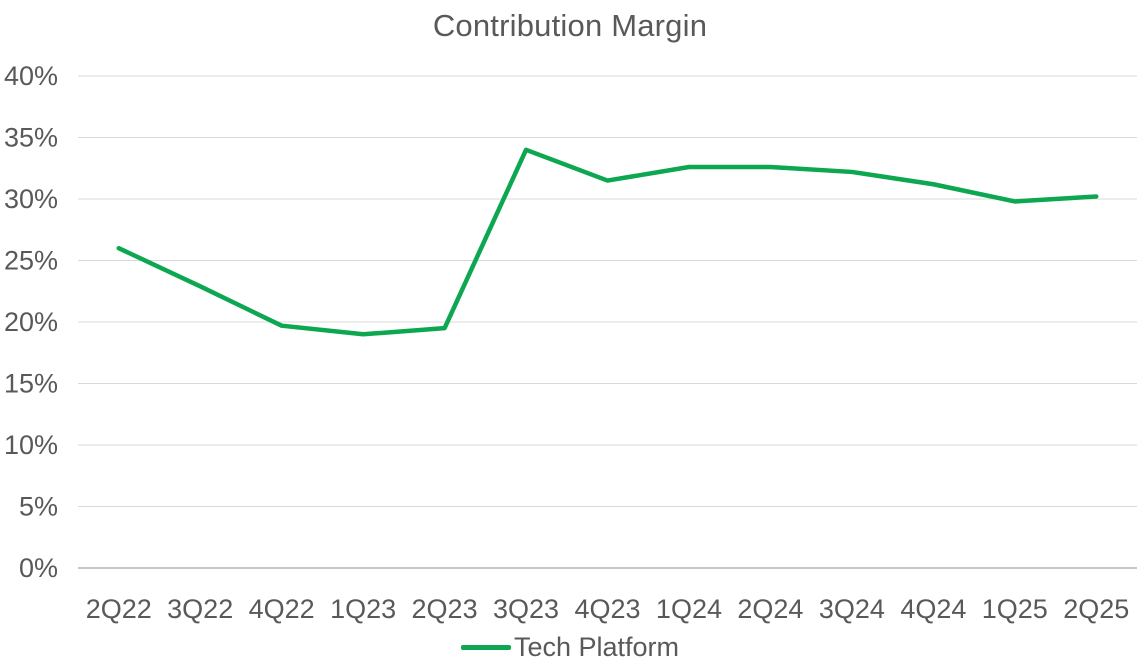 The image size is (1140, 667). What do you see at coordinates (485, 647) in the screenshot?
I see `legend-line-swatch` at bounding box center [485, 647].